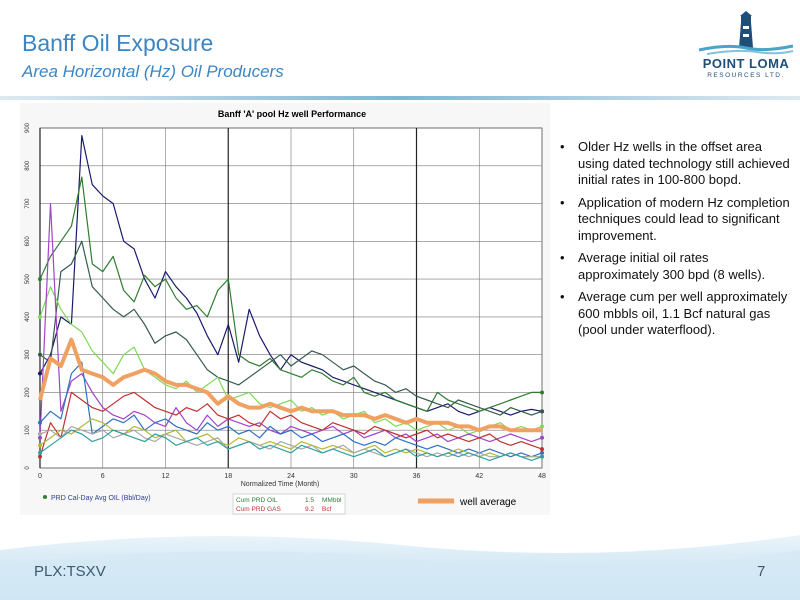 The image size is (800, 600). I want to click on company-logo: POINT LOMA RESOURCES LTD., so click(746, 47).